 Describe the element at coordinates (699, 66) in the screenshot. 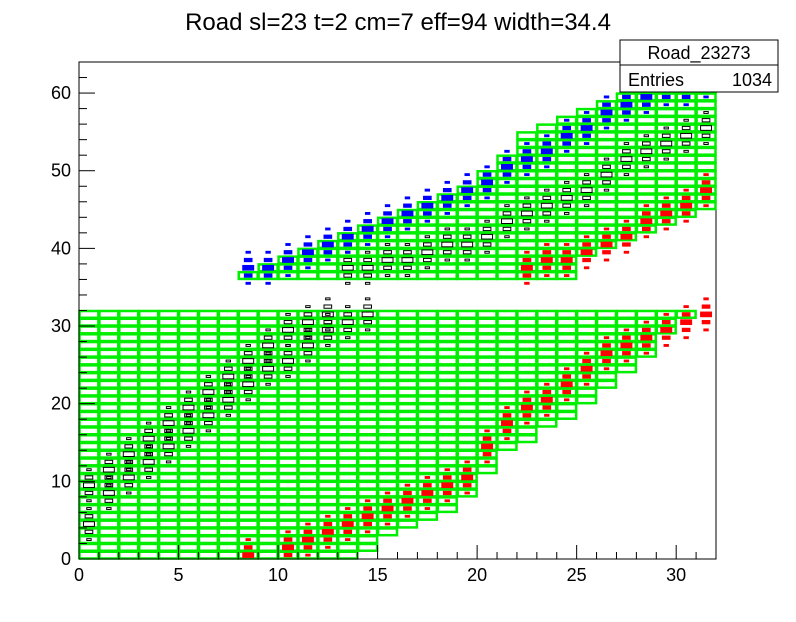

I see `stats-box: Road_23273 Entries 1034` at that location.